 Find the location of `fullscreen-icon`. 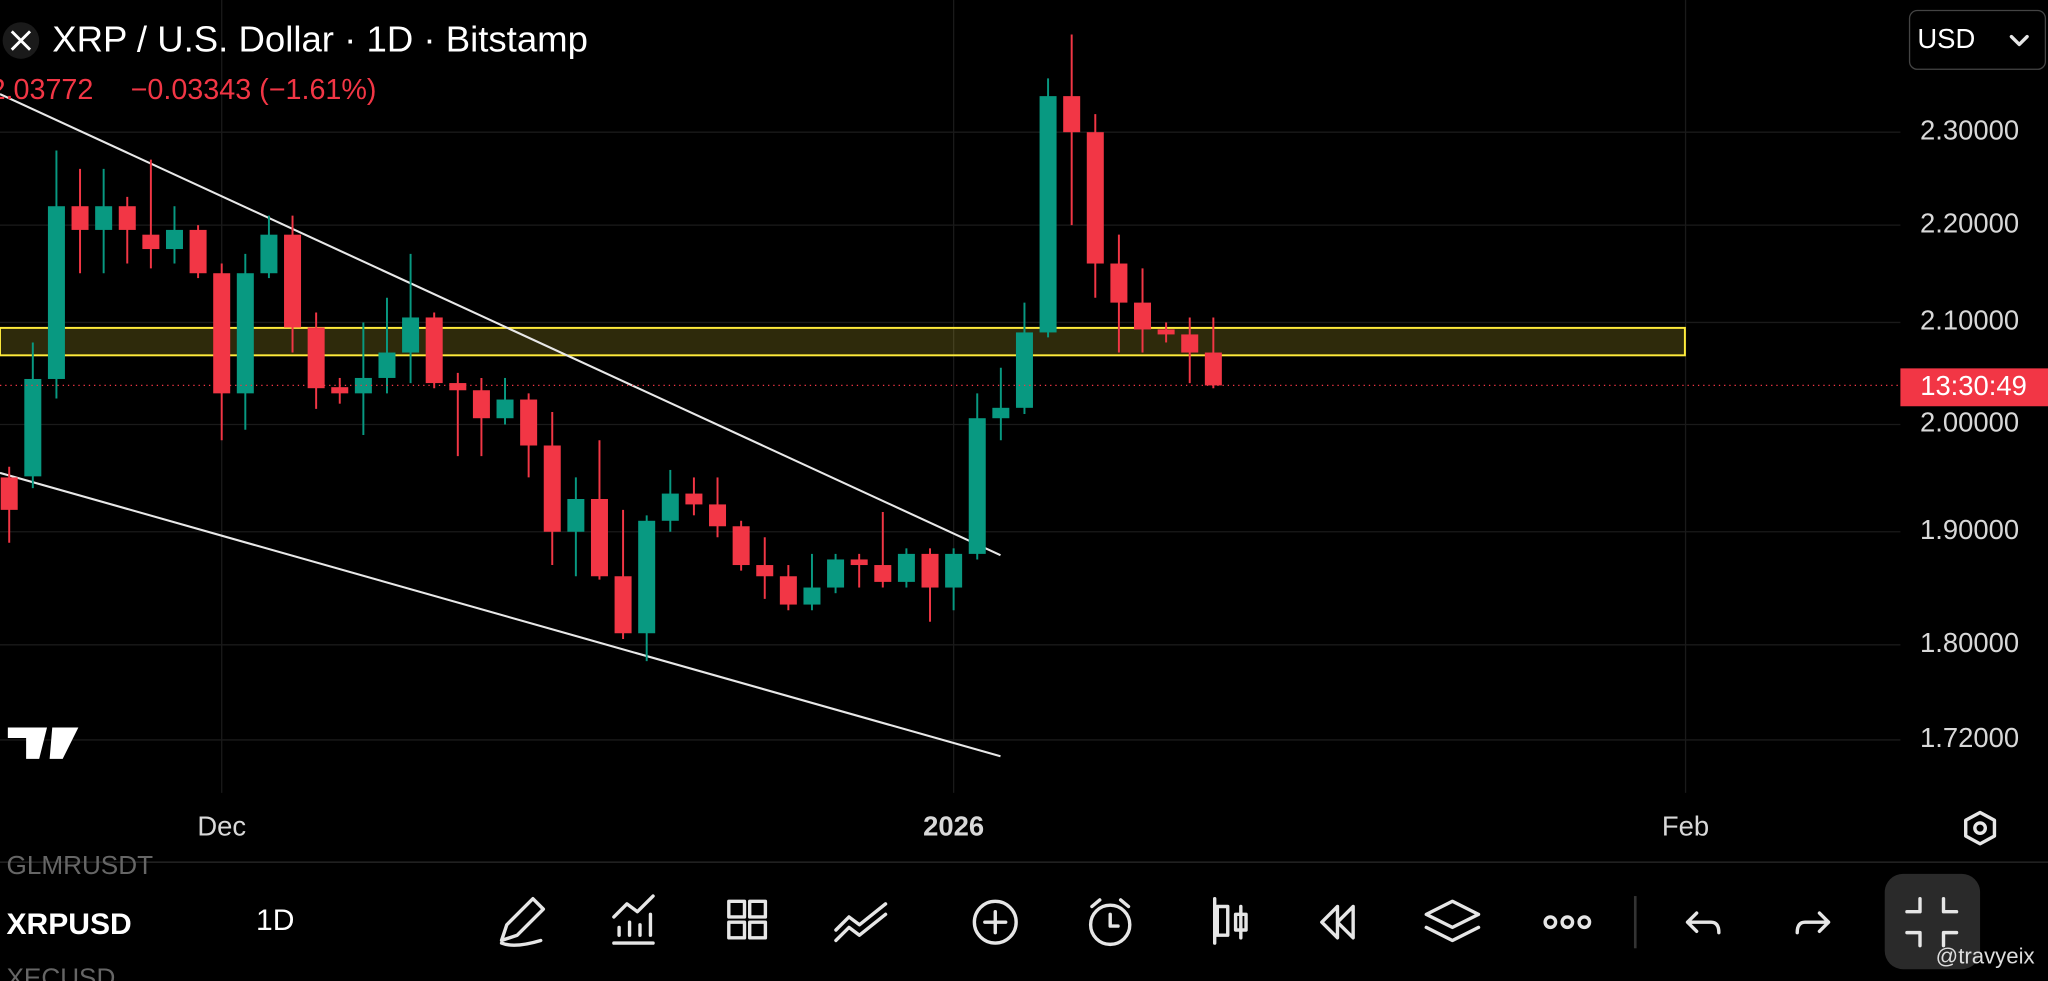

fullscreen-icon is located at coordinates (1932, 922).